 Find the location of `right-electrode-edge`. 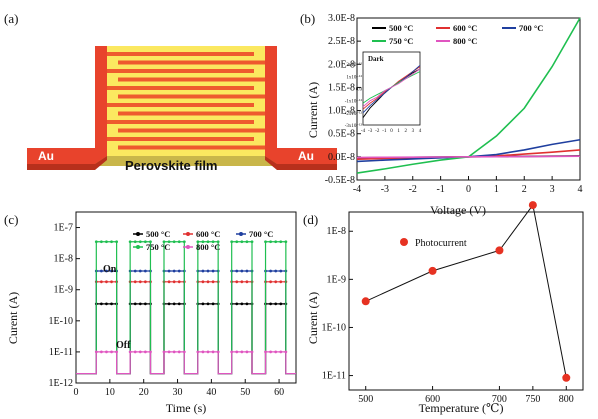

right-electrode-edge is located at coordinates (301, 163).